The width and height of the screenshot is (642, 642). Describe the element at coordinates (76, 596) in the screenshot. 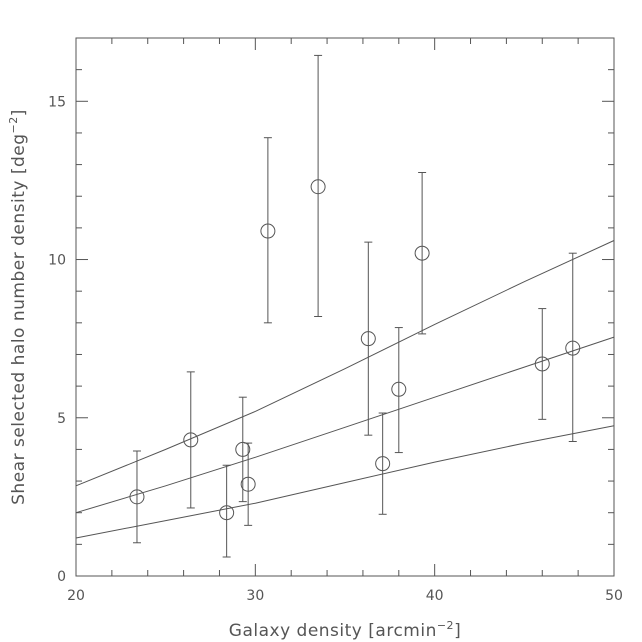

I see `x-tick-label: 20` at that location.